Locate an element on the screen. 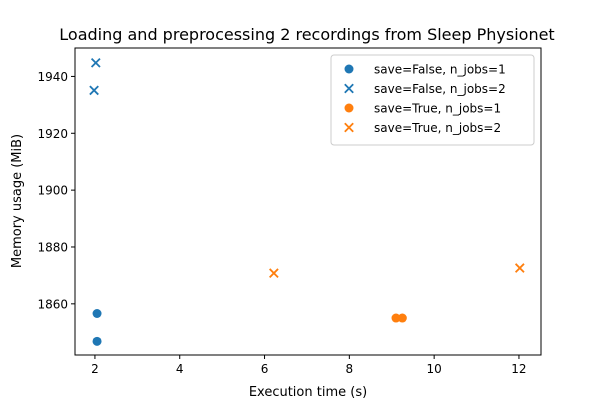  x-tick-label: 4 is located at coordinates (180, 369).